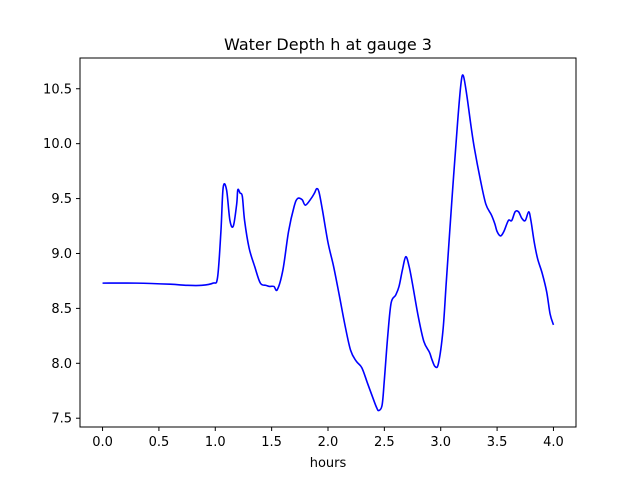 This screenshot has width=640, height=480. What do you see at coordinates (271, 442) in the screenshot?
I see `x-tick-label: 1.5` at bounding box center [271, 442].